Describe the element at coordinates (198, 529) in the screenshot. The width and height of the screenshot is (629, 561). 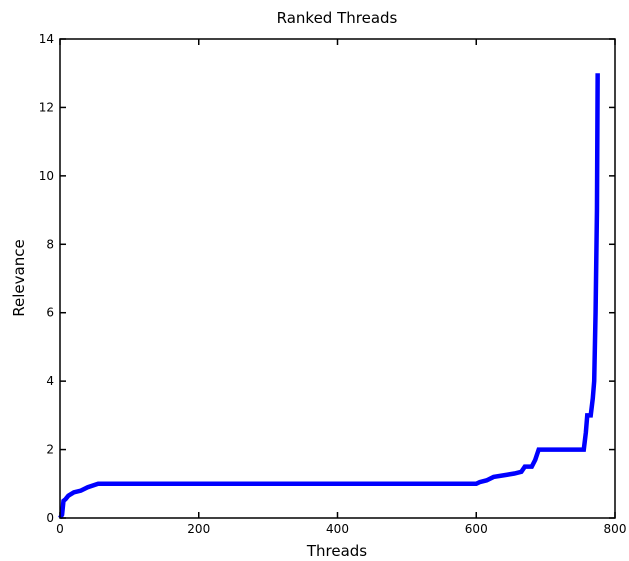
I see `x-tick-label: 200` at that location.